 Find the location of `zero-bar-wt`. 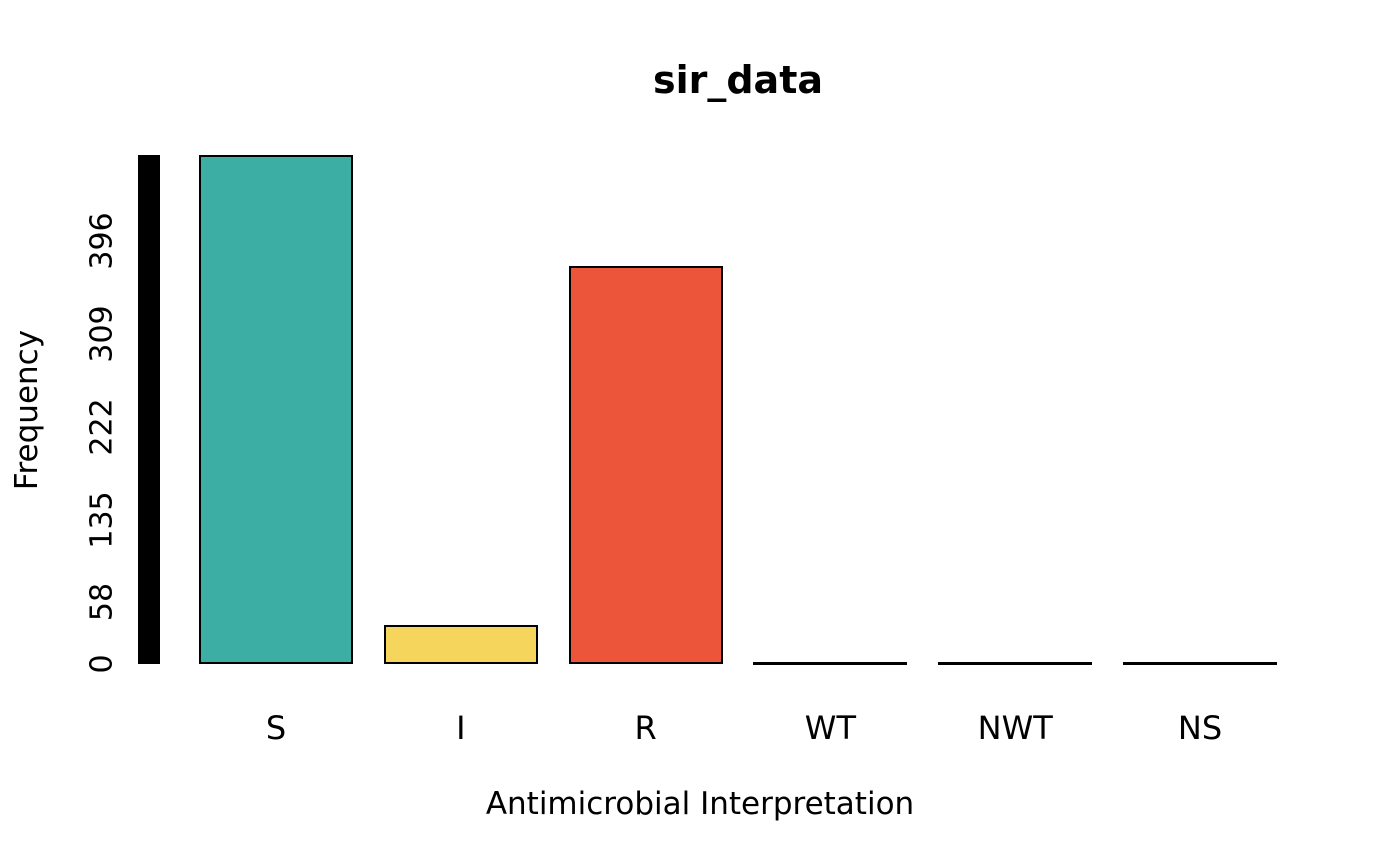

zero-bar-wt is located at coordinates (830, 663).